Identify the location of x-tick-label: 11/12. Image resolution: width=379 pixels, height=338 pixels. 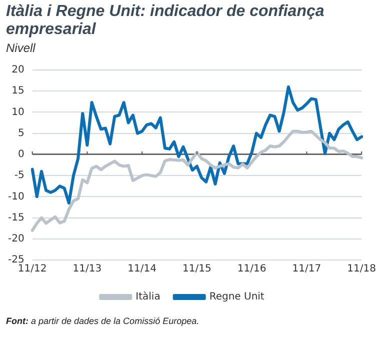
(32, 269).